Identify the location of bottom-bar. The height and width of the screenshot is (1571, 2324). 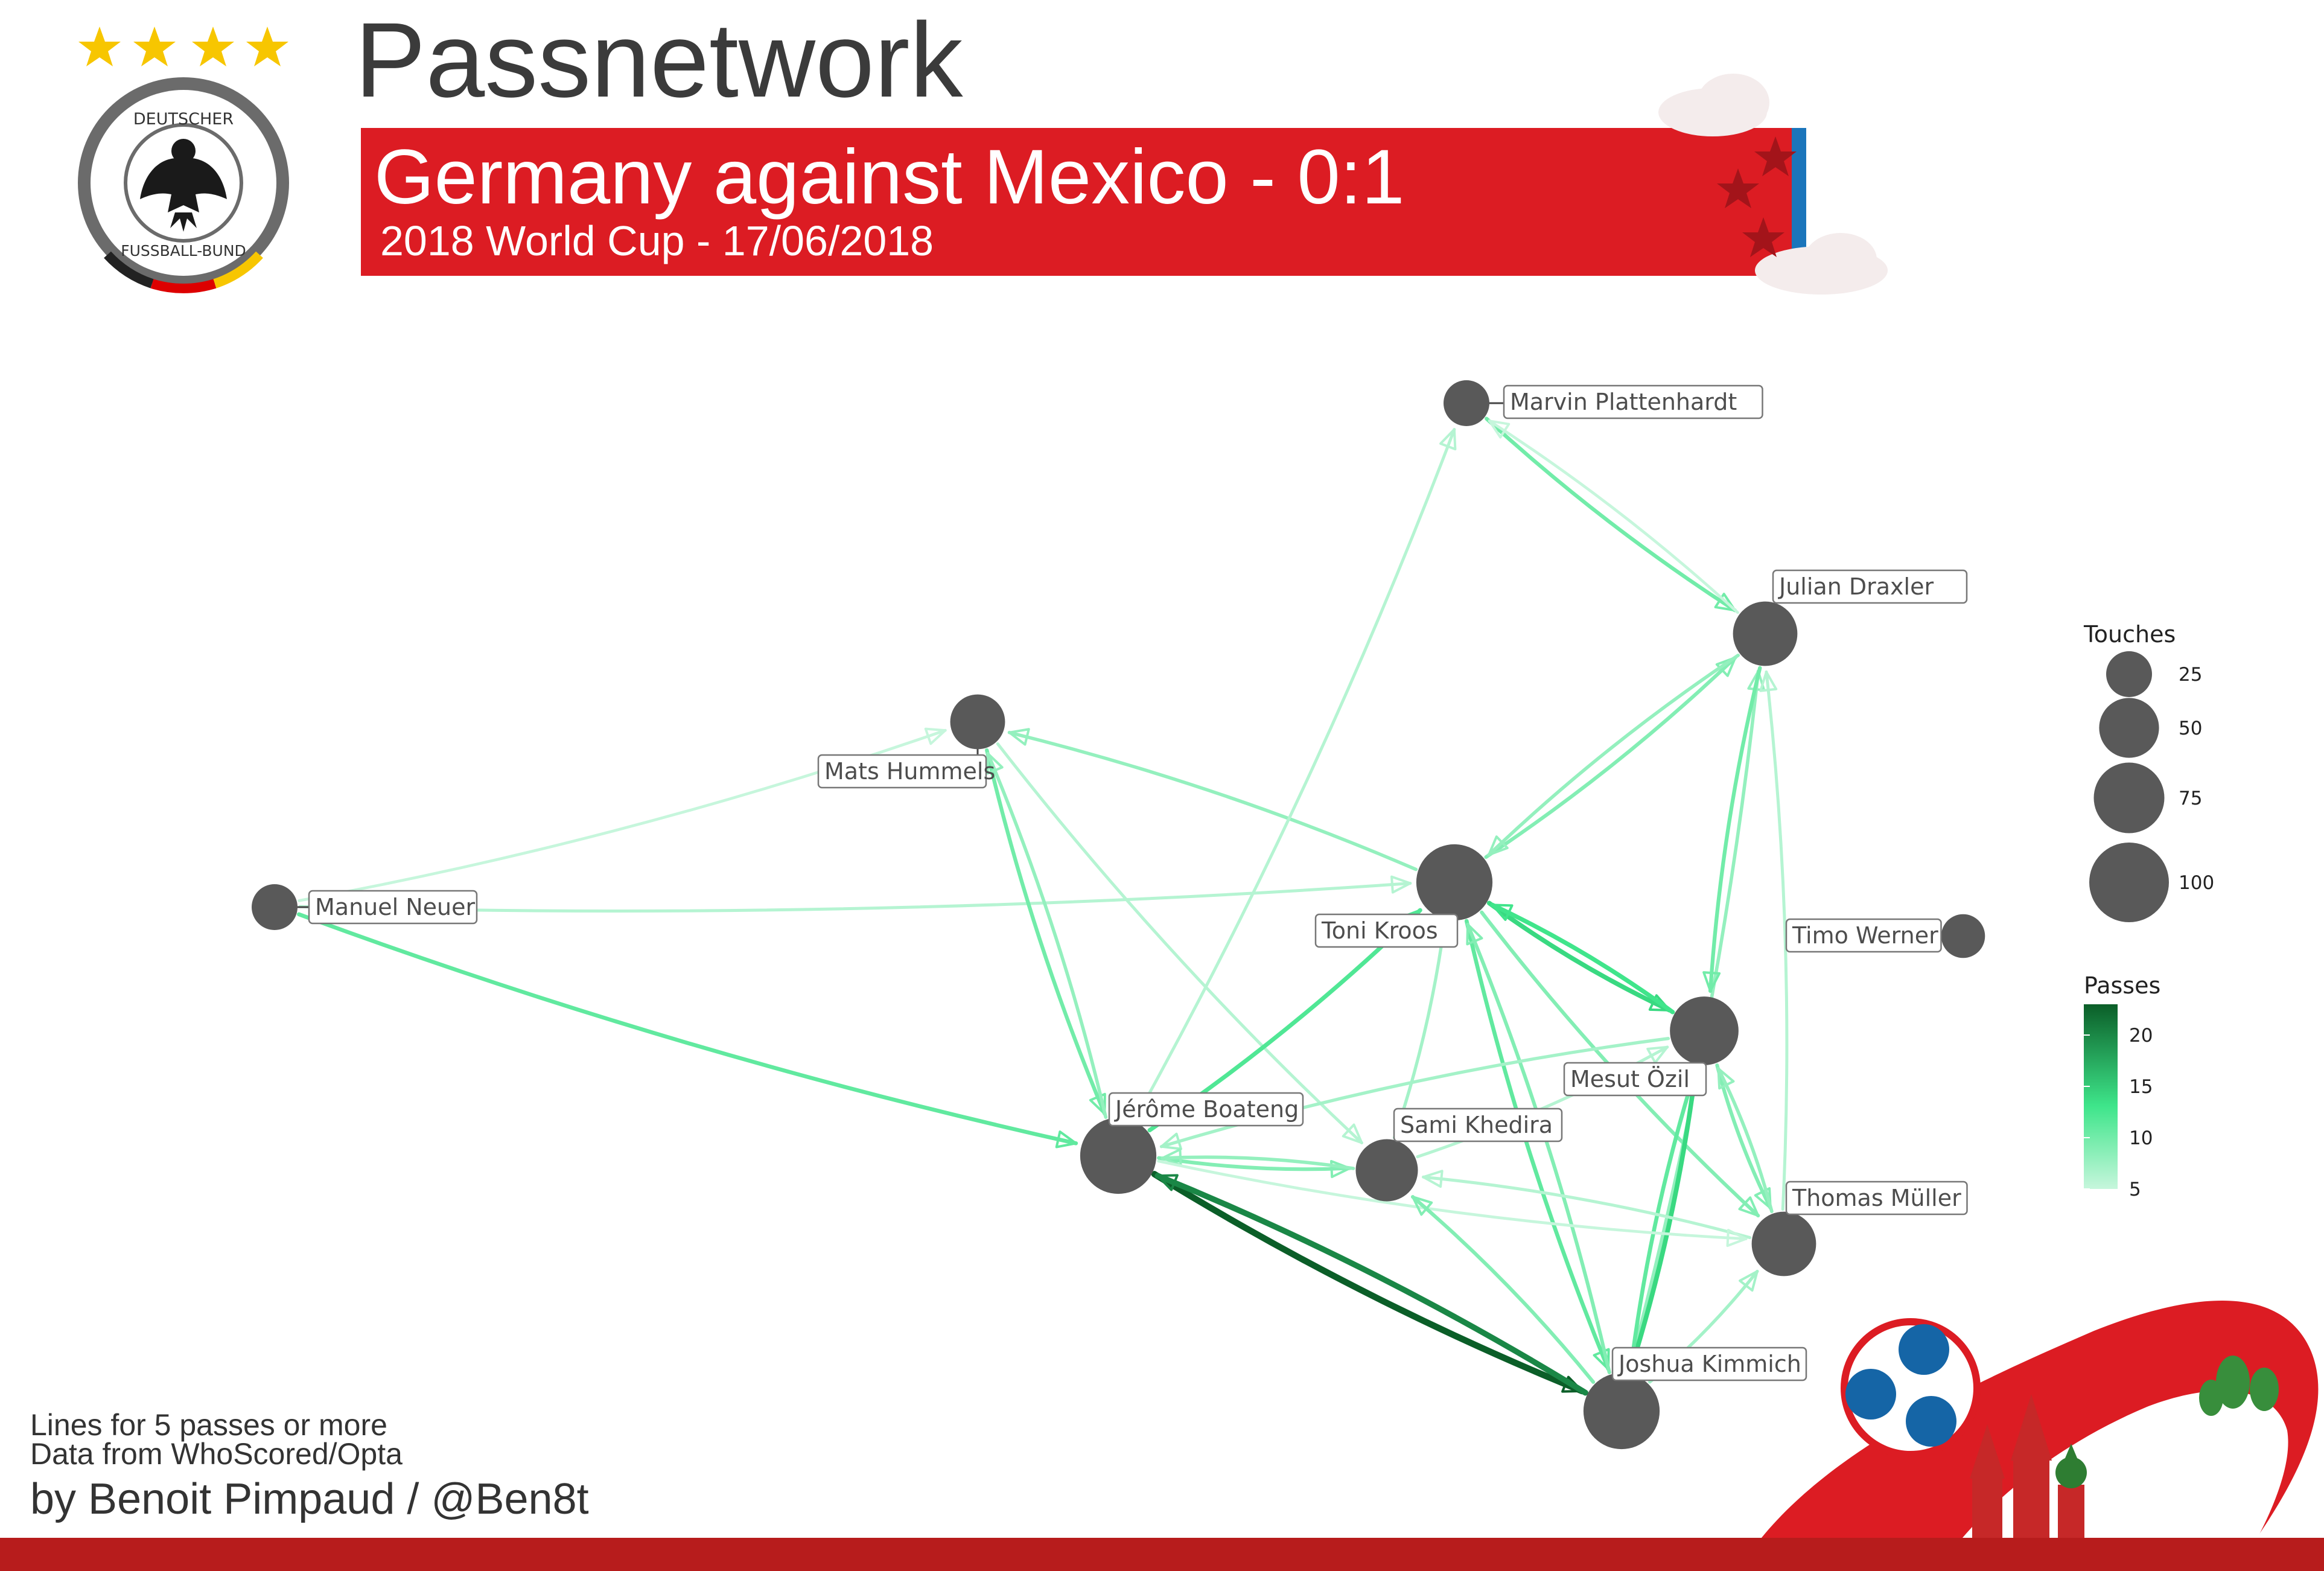
(1162, 1554).